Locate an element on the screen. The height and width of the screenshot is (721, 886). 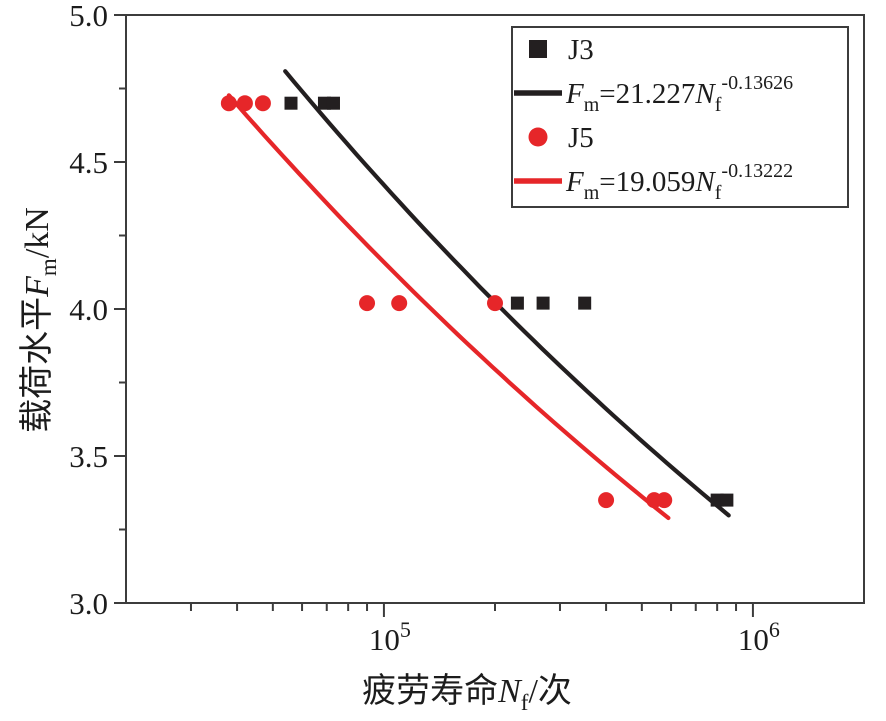
x-tick-label: 10⁶ is located at coordinates (759, 637).